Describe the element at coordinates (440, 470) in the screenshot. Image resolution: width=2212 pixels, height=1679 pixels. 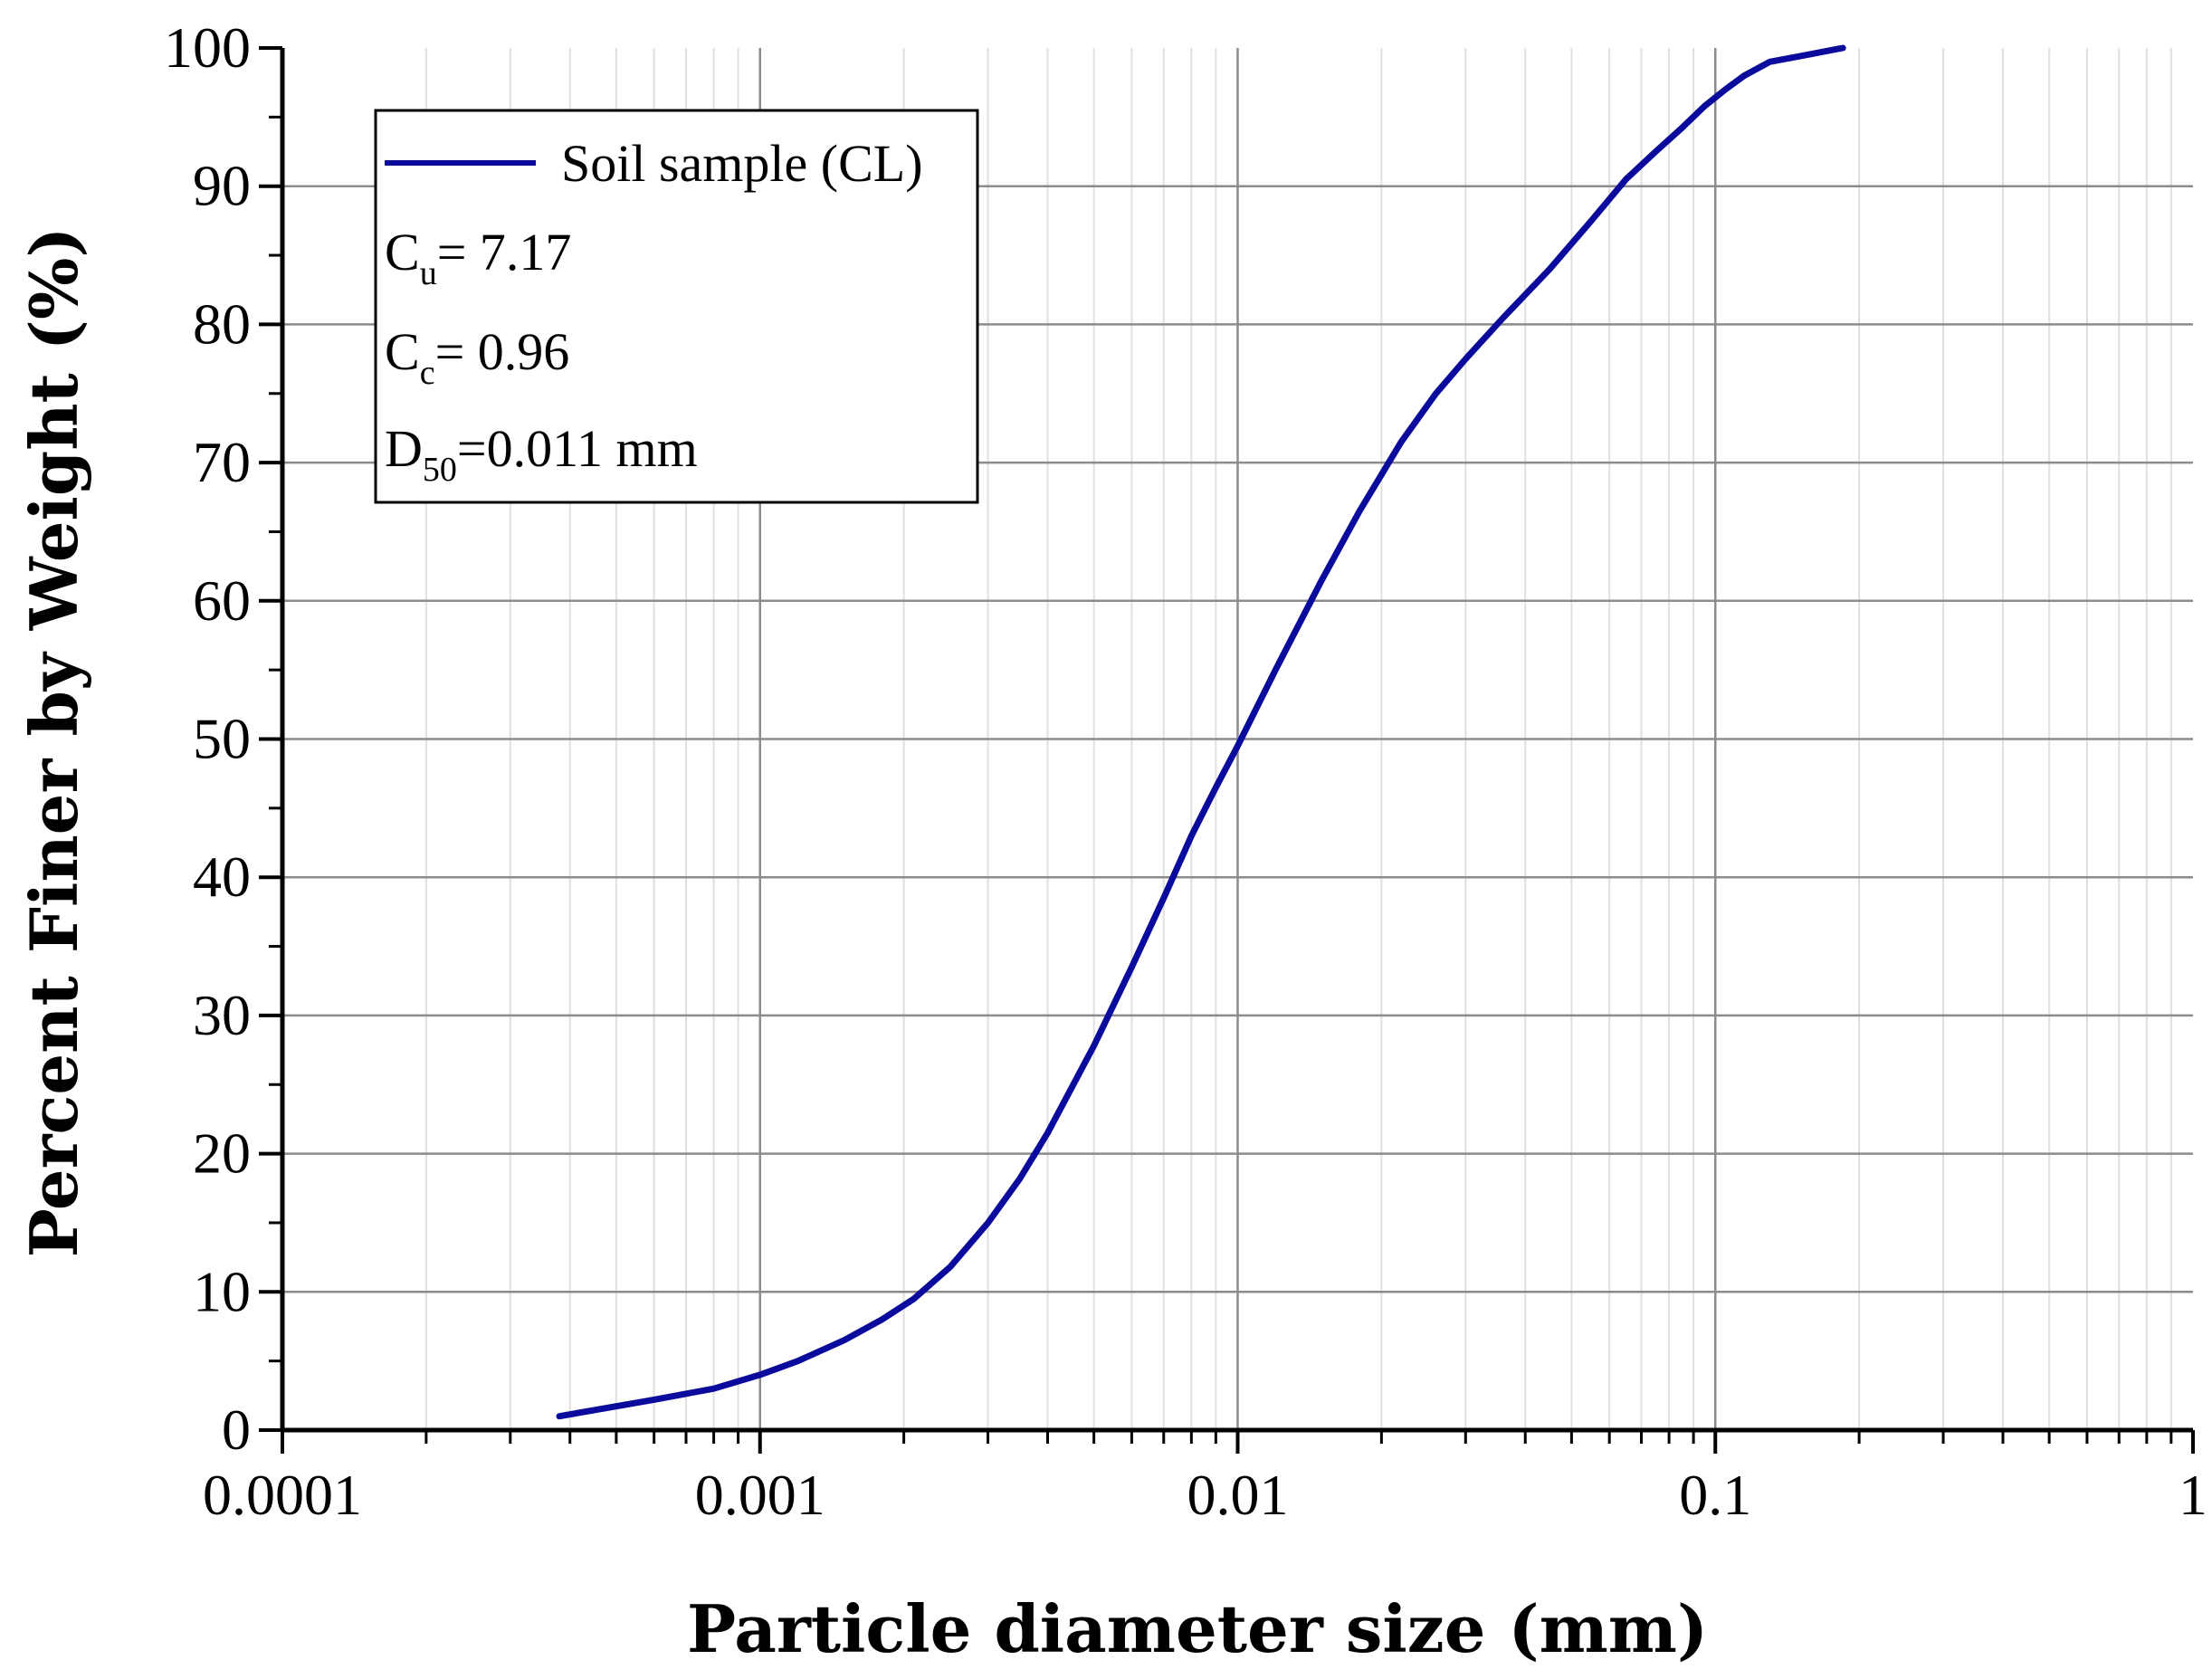
I see `d50-sub: 50` at that location.